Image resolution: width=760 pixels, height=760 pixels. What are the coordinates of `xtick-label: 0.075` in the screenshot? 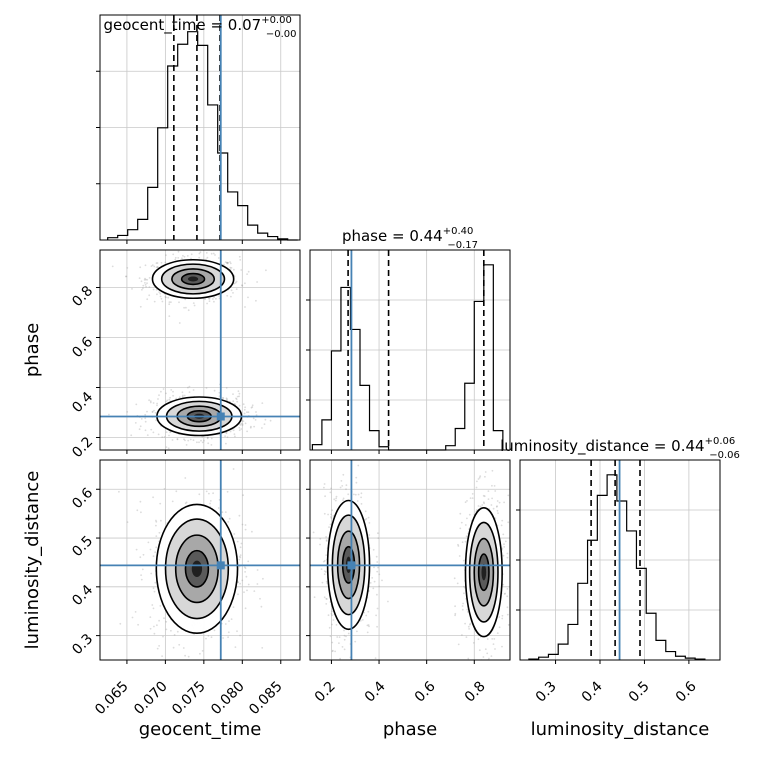 It's located at (189, 698).